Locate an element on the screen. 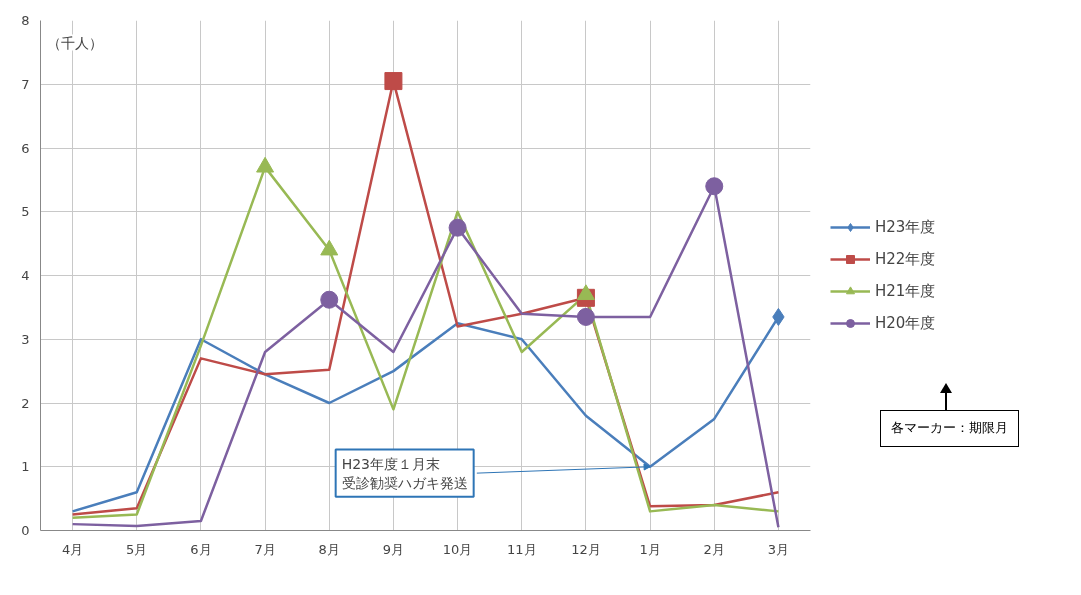  x-tick-label: 3月 is located at coordinates (778, 549).